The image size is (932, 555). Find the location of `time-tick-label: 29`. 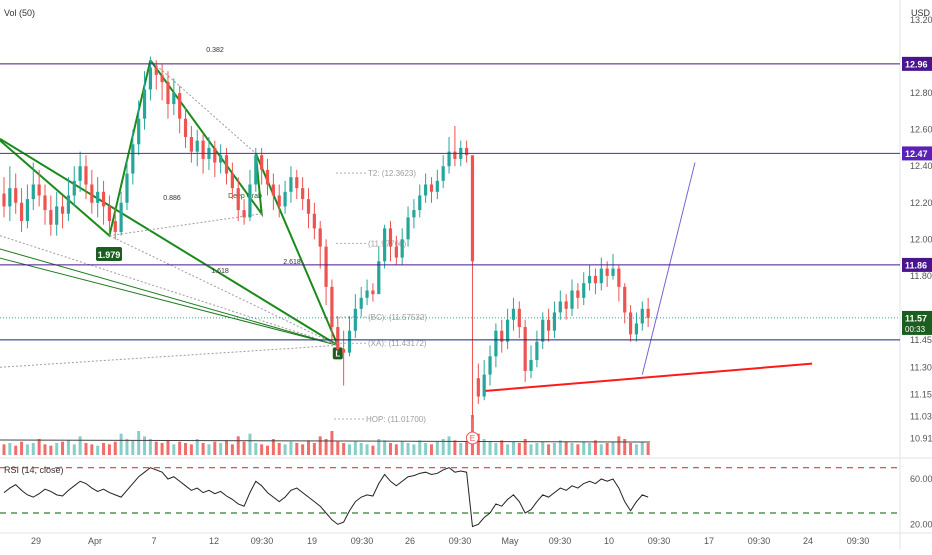

time-tick-label: 29 is located at coordinates (36, 541).